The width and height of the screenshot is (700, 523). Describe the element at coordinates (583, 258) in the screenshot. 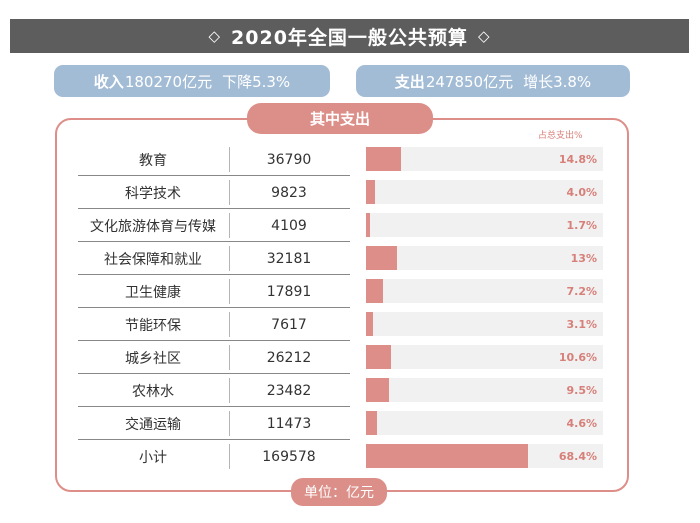

I see `data-label: 13%` at that location.